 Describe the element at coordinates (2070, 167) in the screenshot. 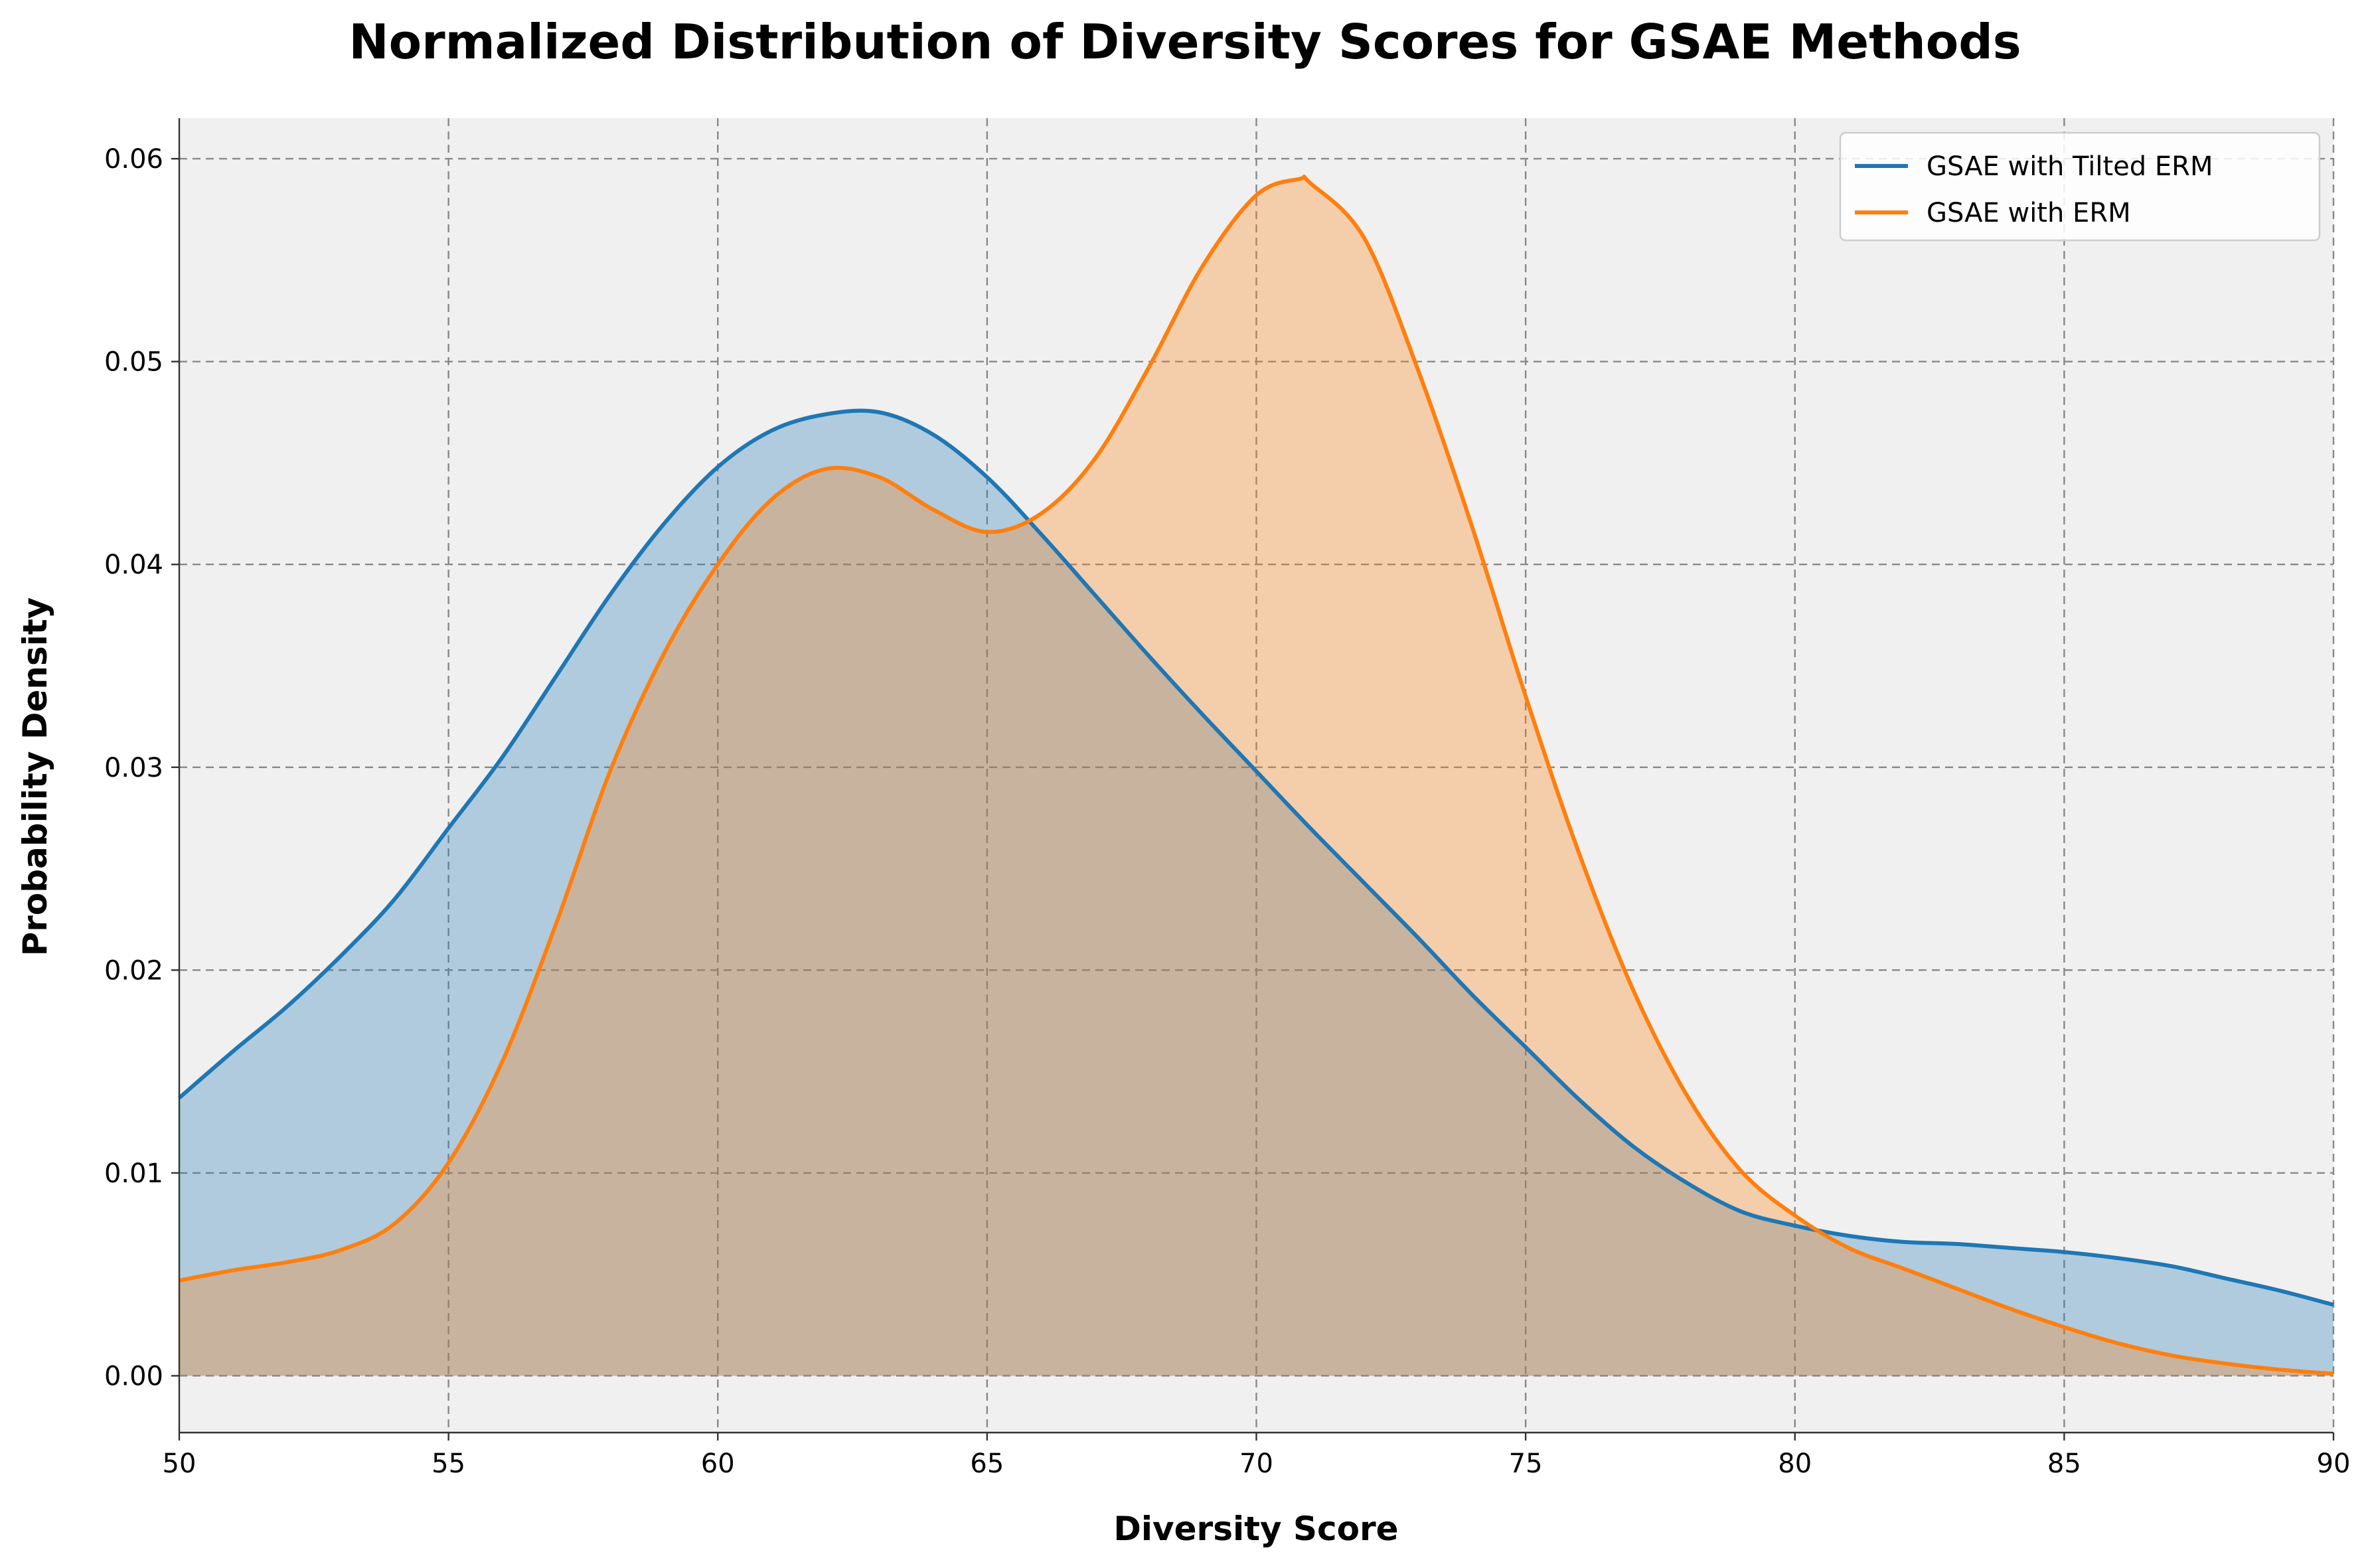

I see `legend-label-tilted-erm: GSAE with Tilted ERM` at that location.